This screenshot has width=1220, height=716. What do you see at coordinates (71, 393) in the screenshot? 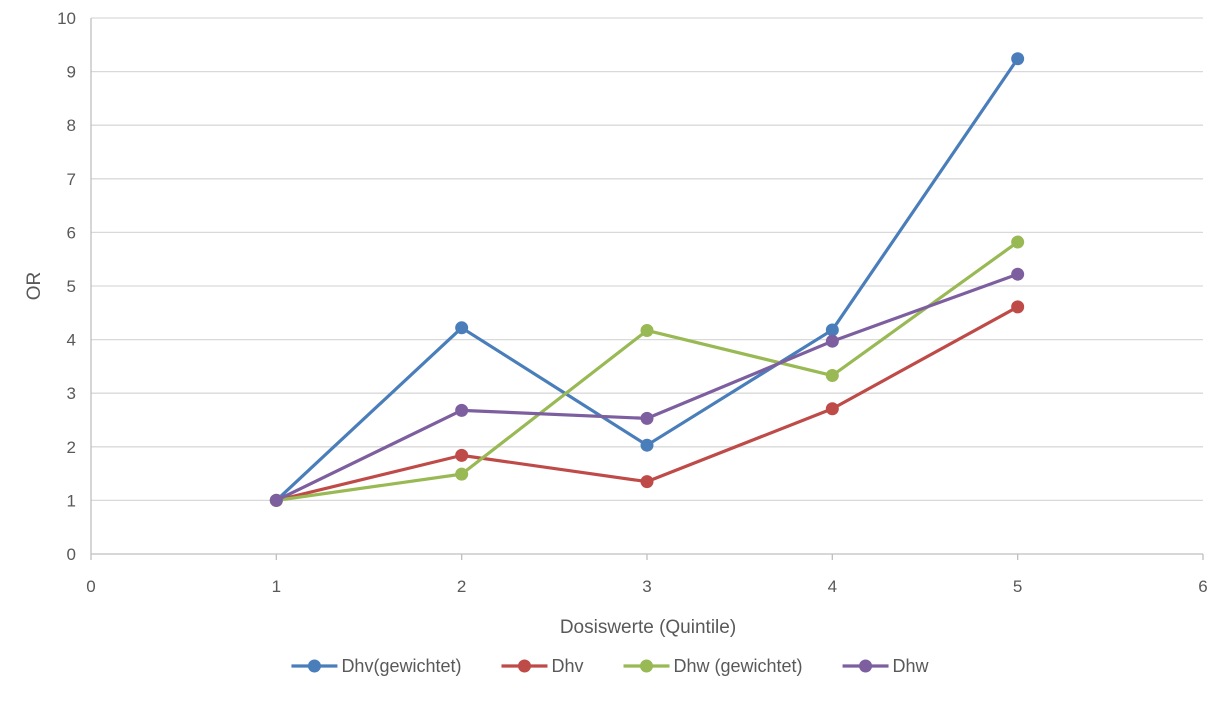
I see `y-tick-label: 3` at bounding box center [71, 393].